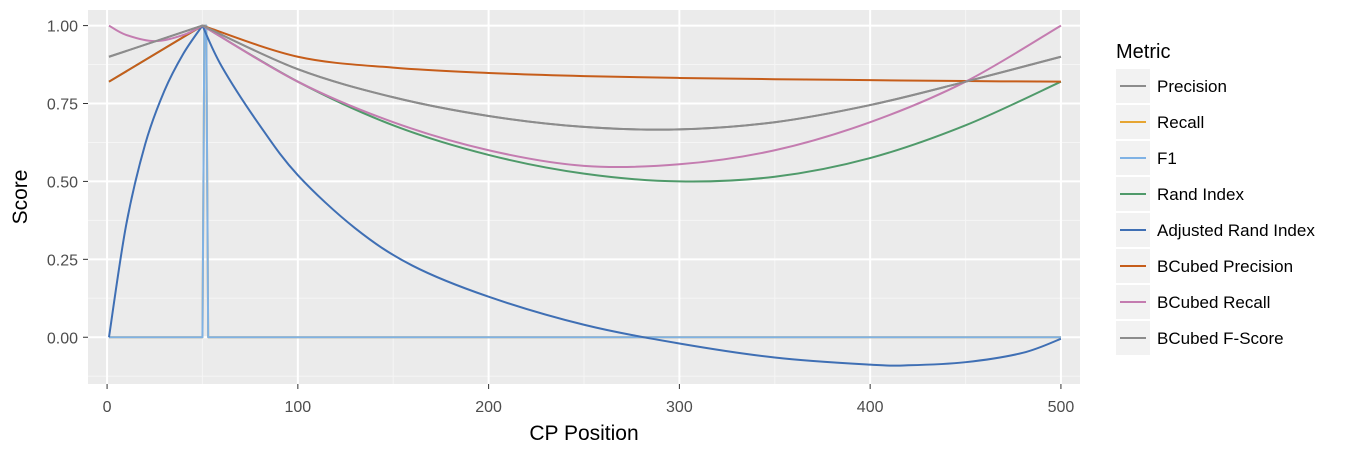 This screenshot has width=1350, height=450. Describe the element at coordinates (1167, 158) in the screenshot. I see `legend-label: F1` at that location.